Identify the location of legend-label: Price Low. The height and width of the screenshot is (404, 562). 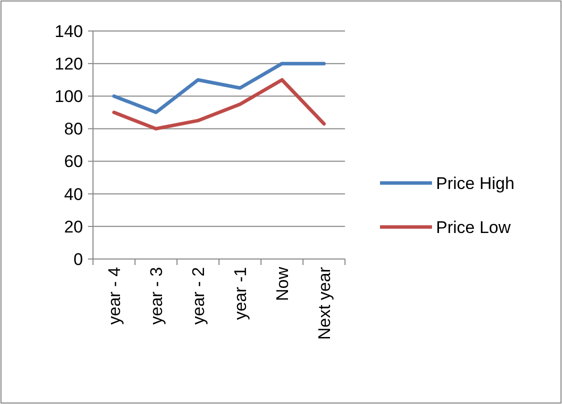
(474, 227).